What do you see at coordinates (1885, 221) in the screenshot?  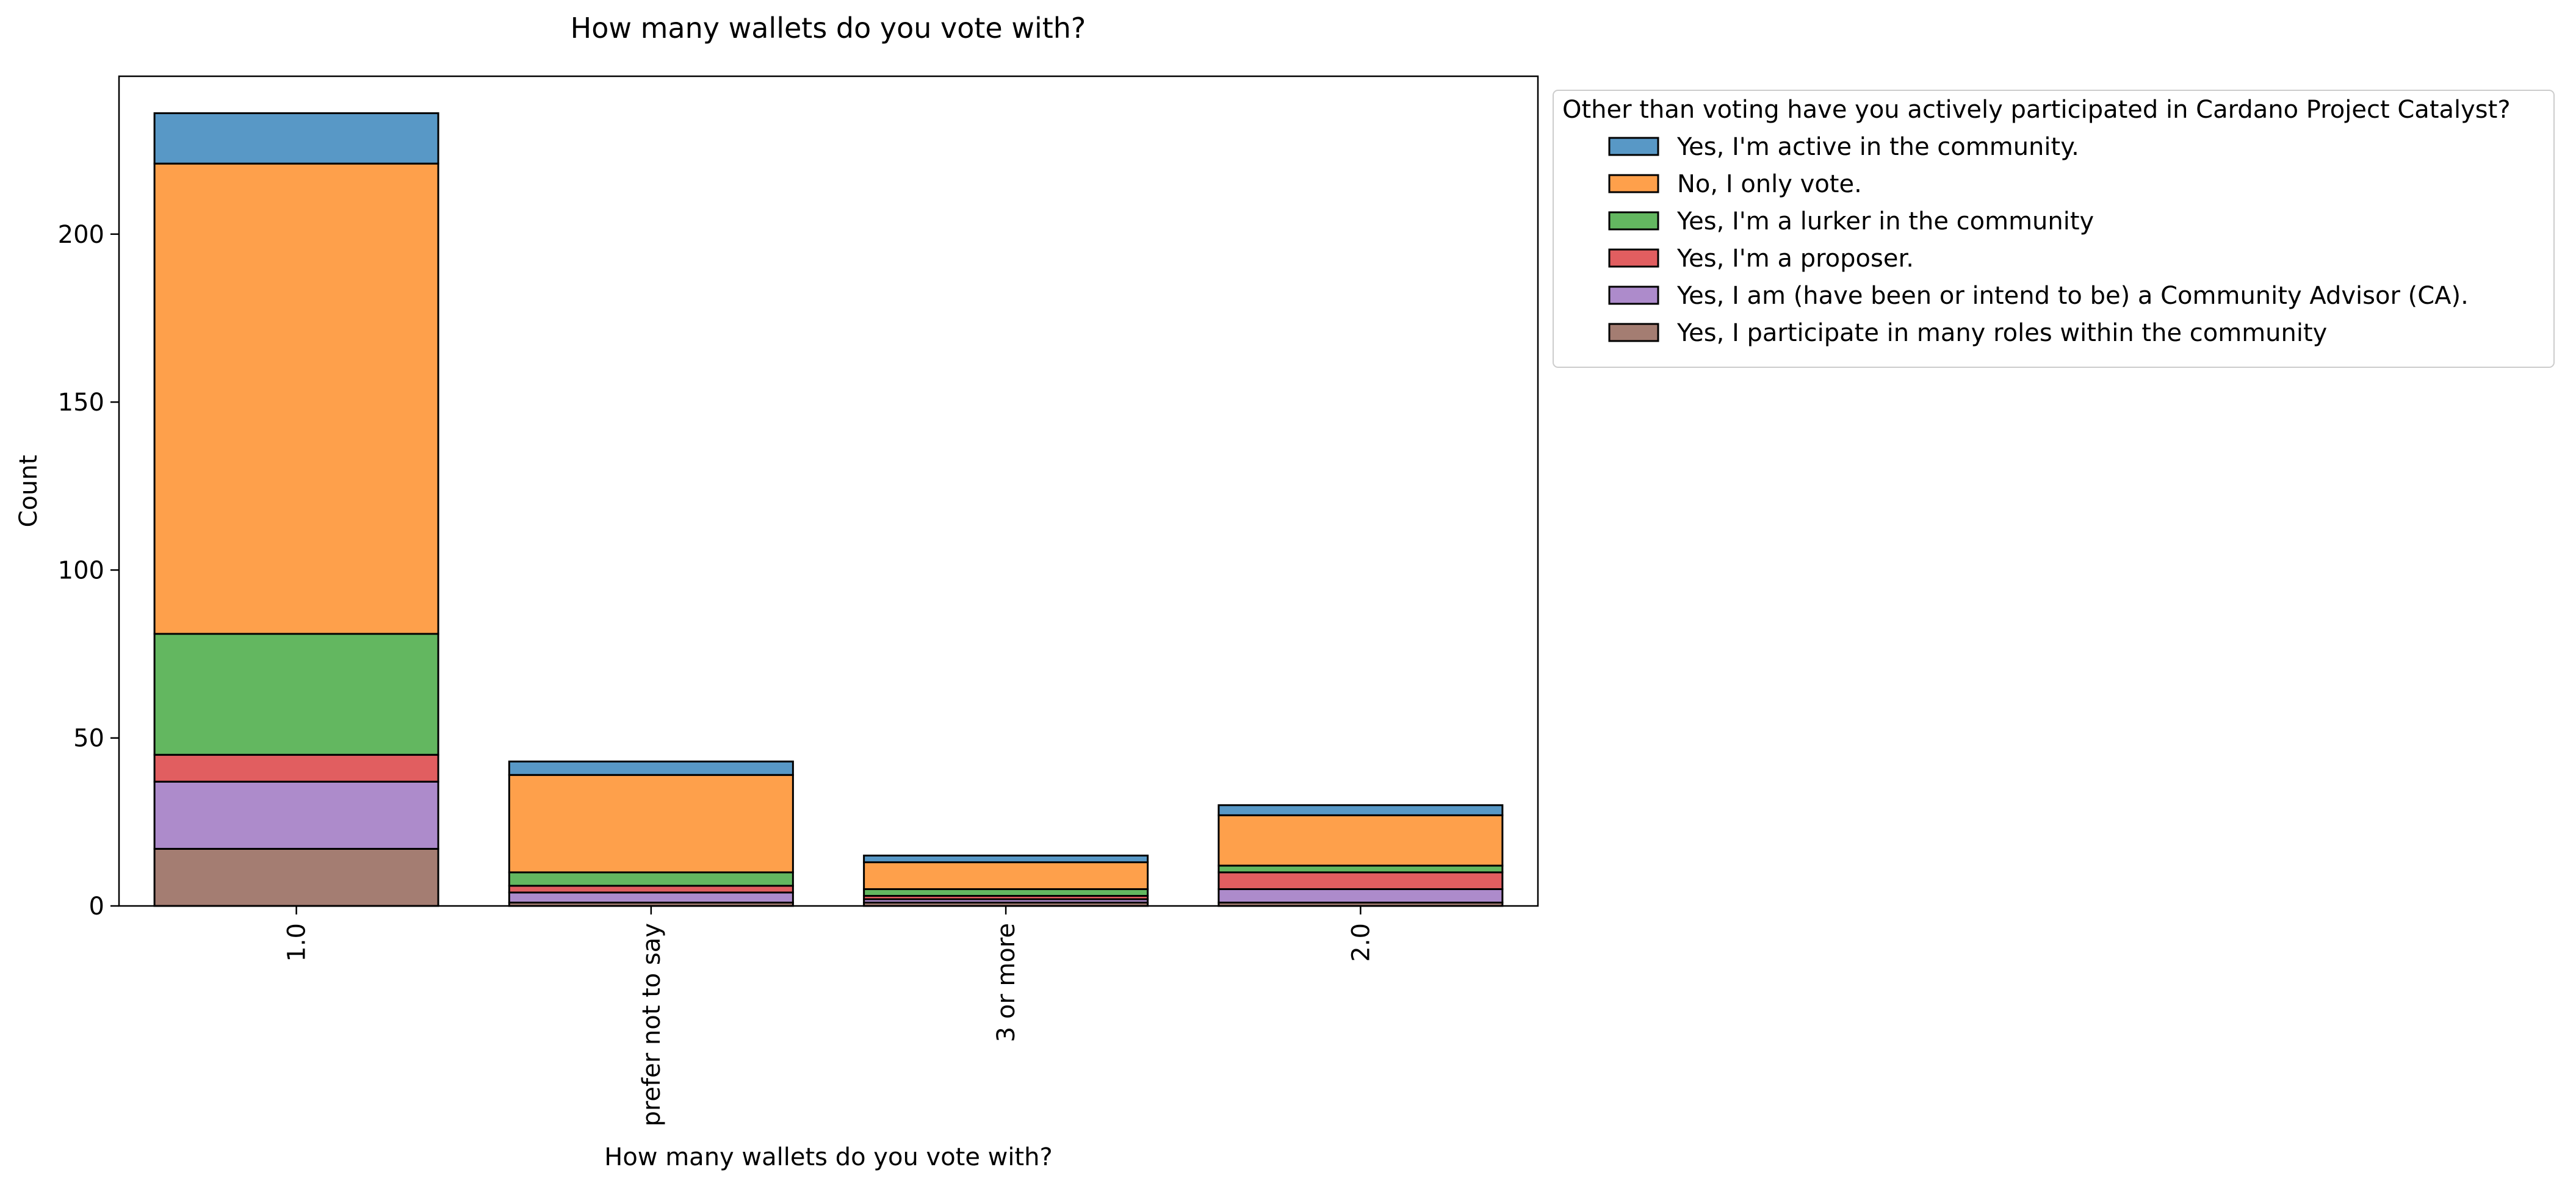 I see `legend-label: Yes, I'm a lurker in the community` at bounding box center [1885, 221].